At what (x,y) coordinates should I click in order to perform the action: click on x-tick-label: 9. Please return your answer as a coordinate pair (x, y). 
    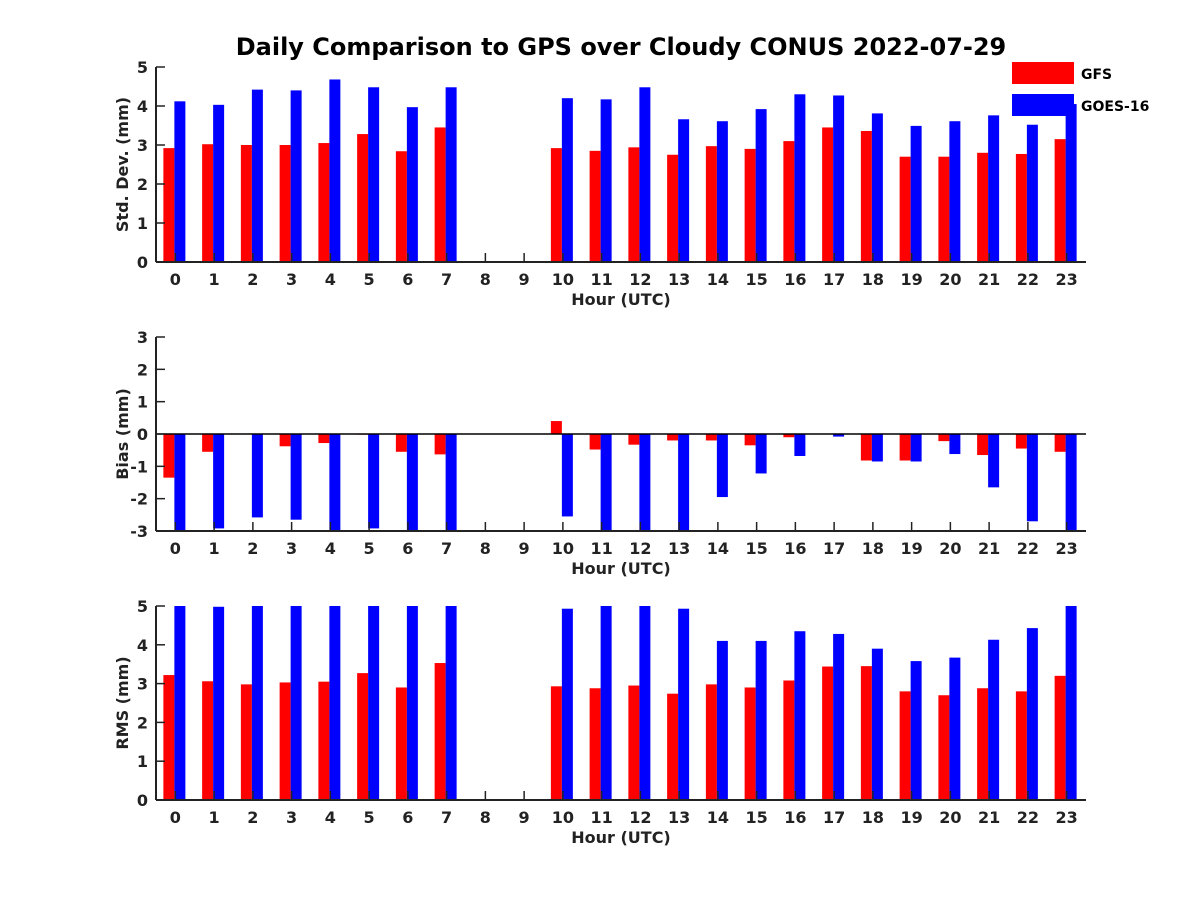
    Looking at the image, I should click on (524, 548).